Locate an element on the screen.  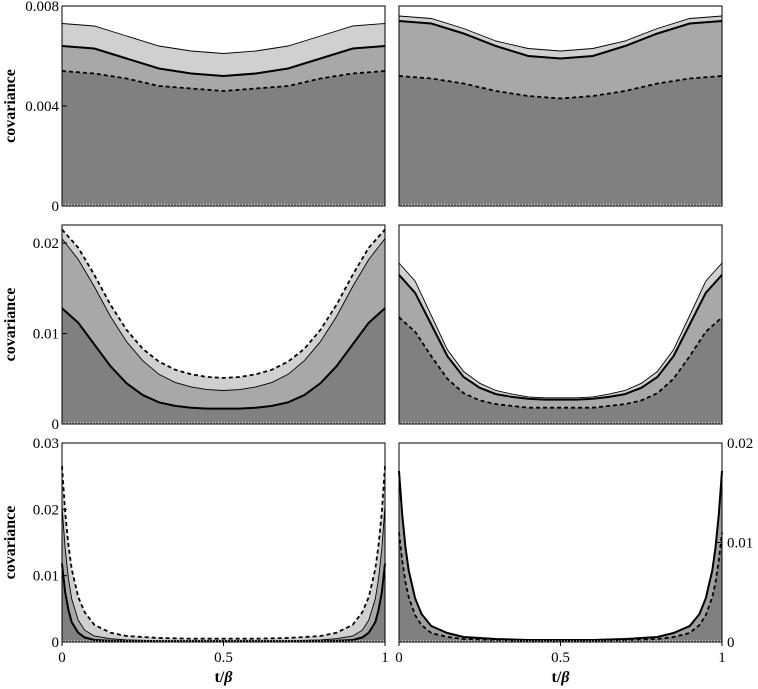
ytick-label: 0.008 is located at coordinates (42, 7).